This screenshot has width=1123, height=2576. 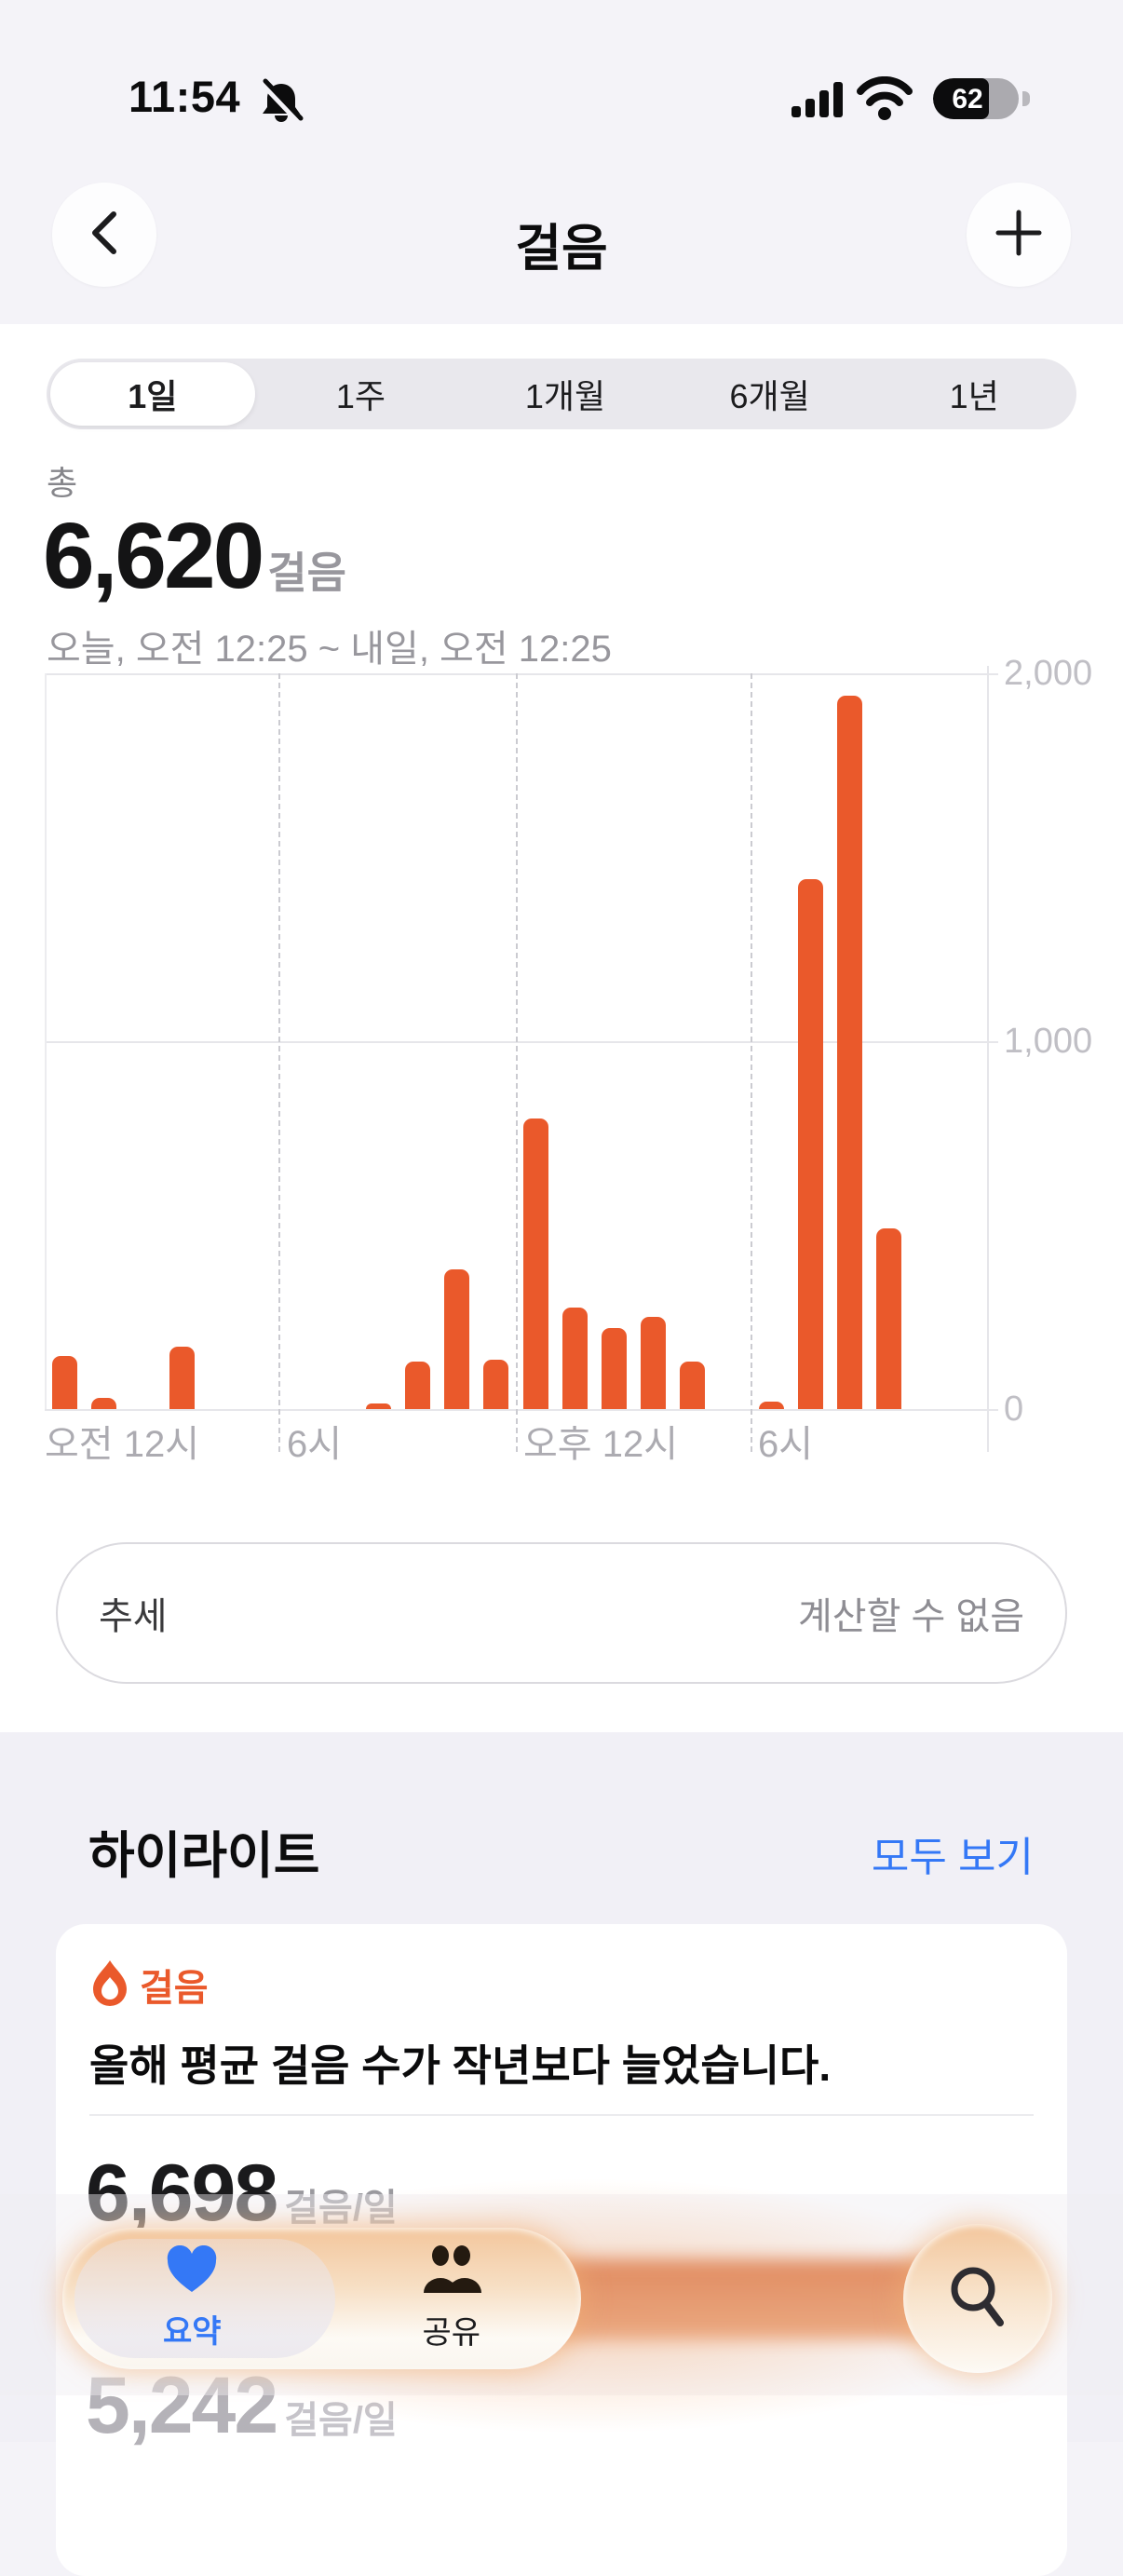 I want to click on tab-summary: 요약, so click(x=192, y=2298).